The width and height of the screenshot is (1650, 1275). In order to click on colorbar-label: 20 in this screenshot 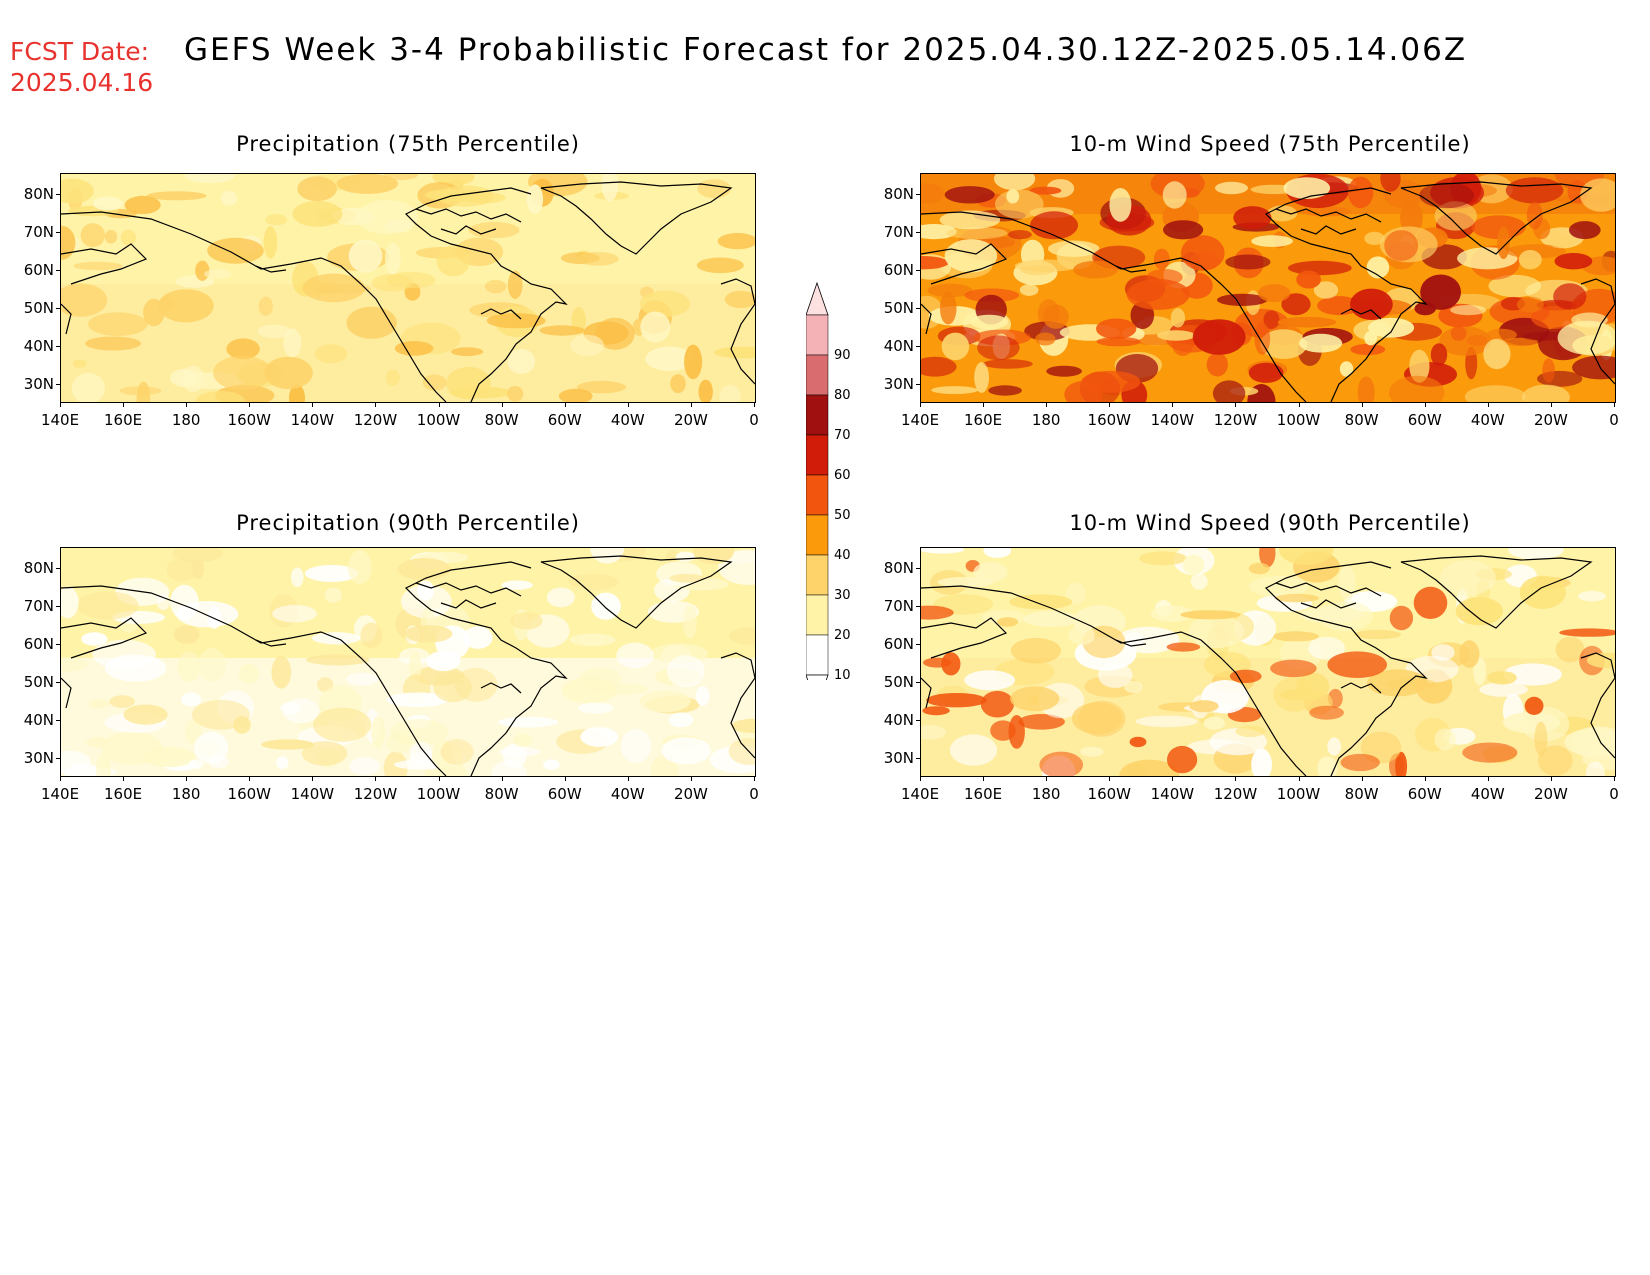, I will do `click(842, 635)`.